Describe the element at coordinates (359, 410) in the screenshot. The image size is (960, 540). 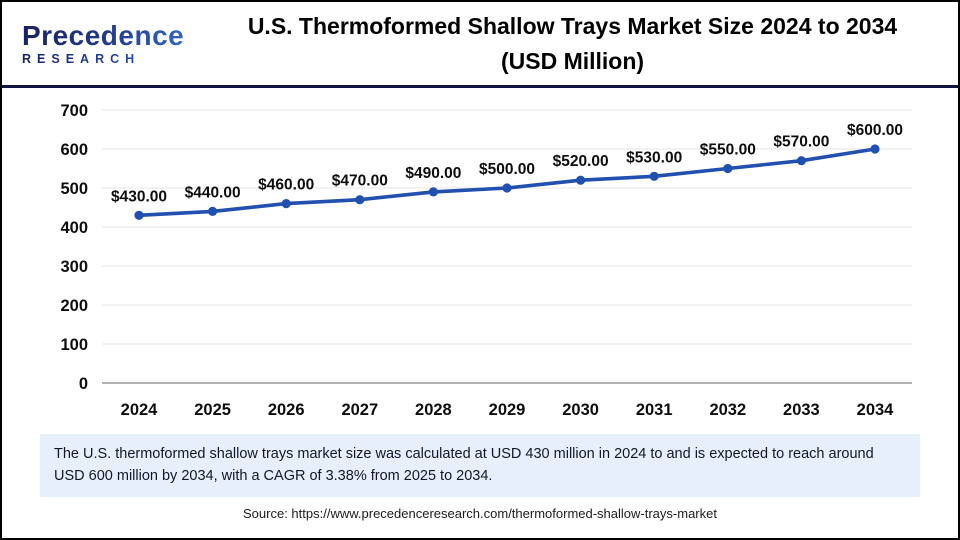
I see `x-tick-label: 2027` at that location.